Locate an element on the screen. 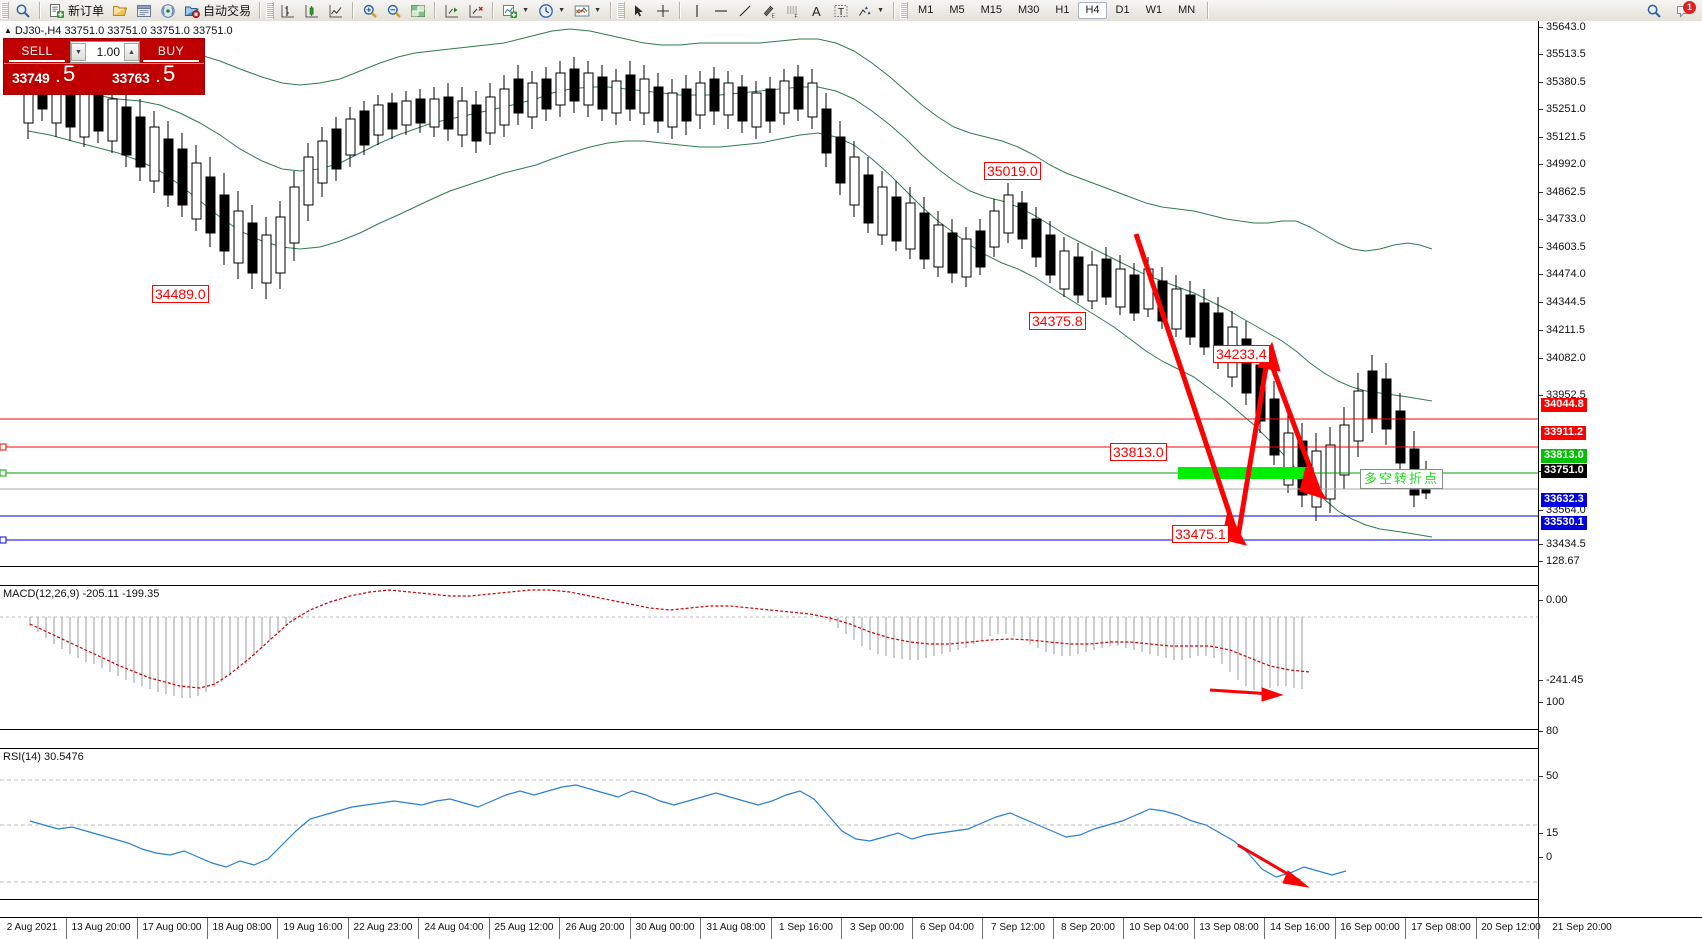 The height and width of the screenshot is (939, 1702). fibonacci-button: F is located at coordinates (793, 10).